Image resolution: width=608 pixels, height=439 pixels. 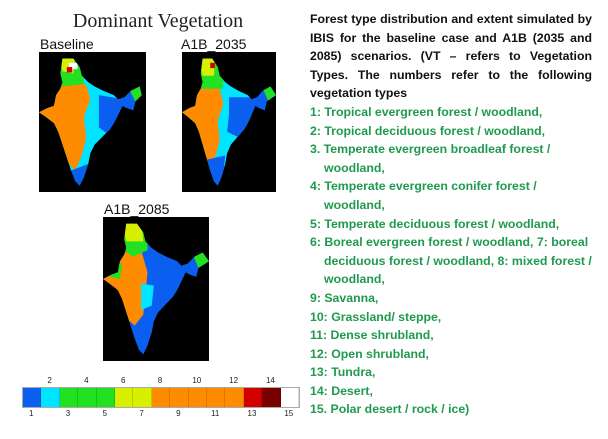 I want to click on vegetation-type-item: 15. Polar desert / rock / ice), so click(x=390, y=409).